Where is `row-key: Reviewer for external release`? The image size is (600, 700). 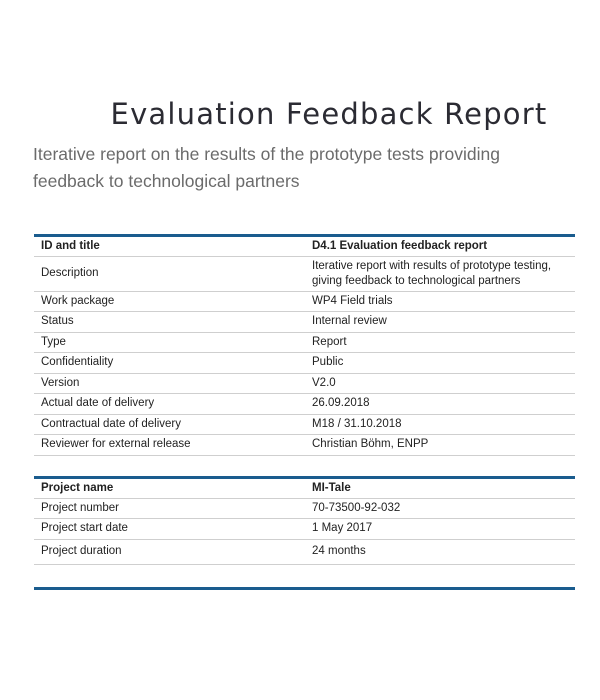 row-key: Reviewer for external release is located at coordinates (169, 445).